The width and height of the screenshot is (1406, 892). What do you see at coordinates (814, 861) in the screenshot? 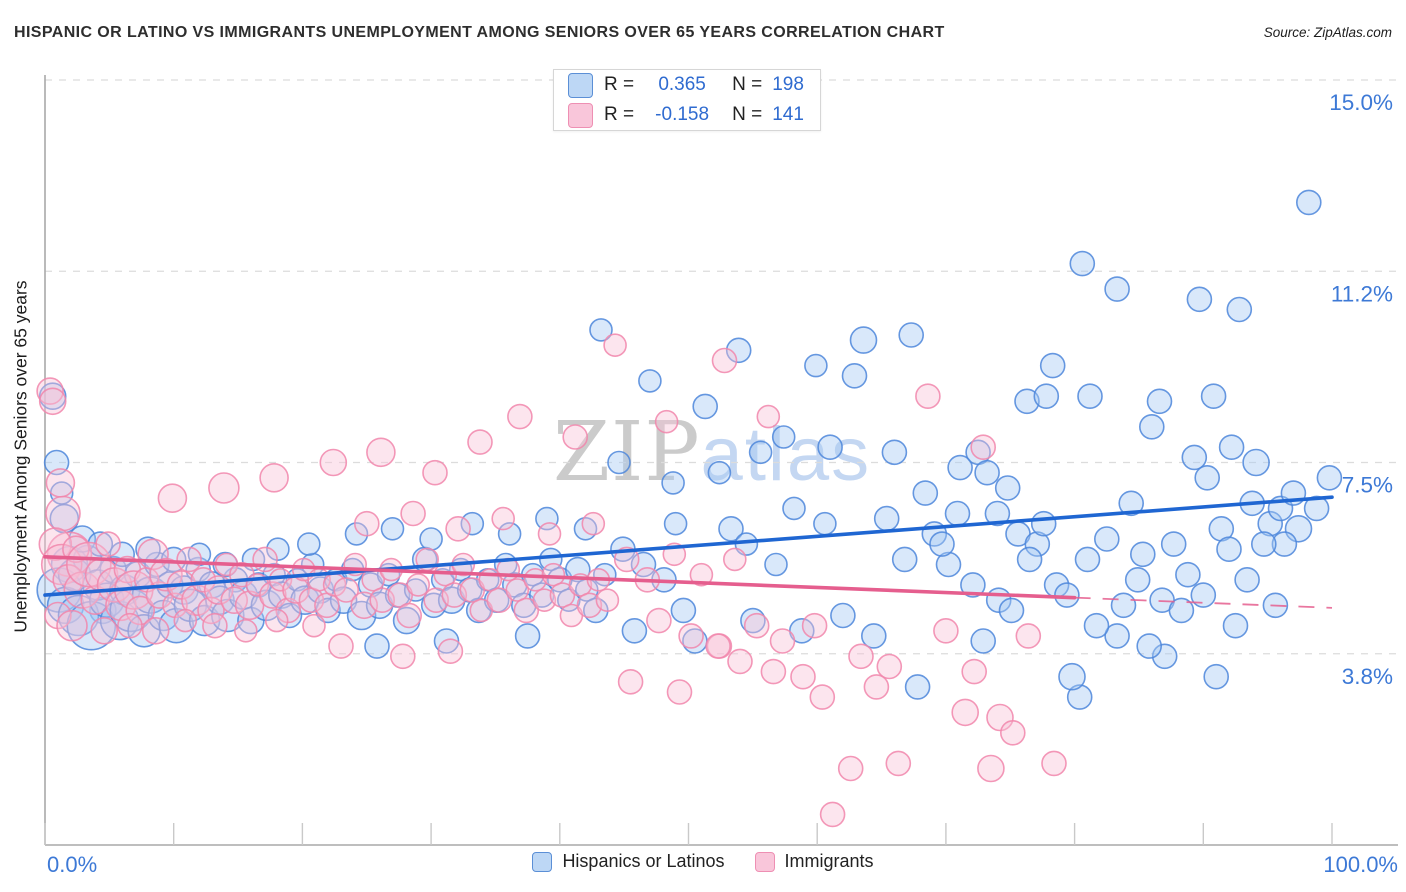
I see `legend-item-immigrants: Immigrants` at bounding box center [814, 861].